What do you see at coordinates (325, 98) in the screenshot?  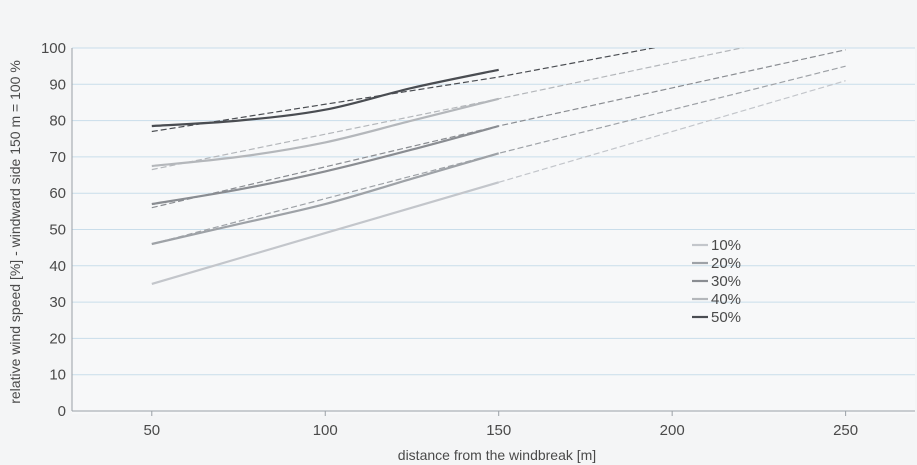 I see `series-50-line` at bounding box center [325, 98].